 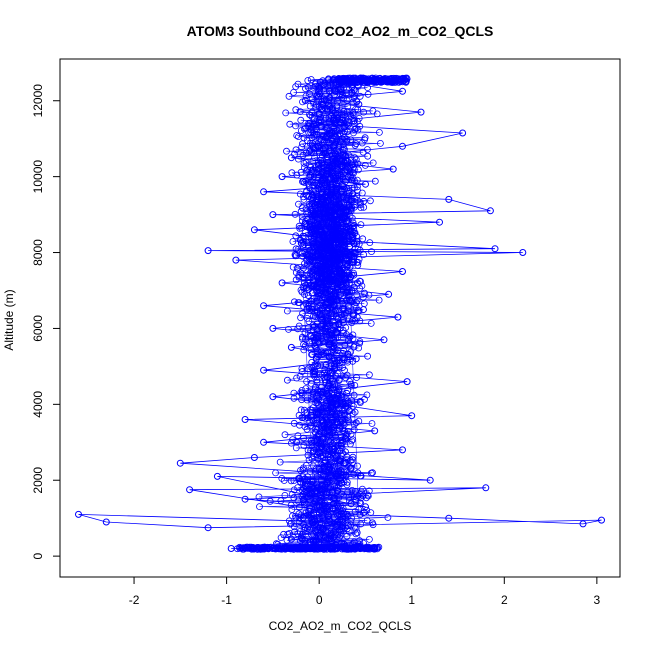 What do you see at coordinates (9, 319) in the screenshot?
I see `y-axis-label: Altitude (m)` at bounding box center [9, 319].